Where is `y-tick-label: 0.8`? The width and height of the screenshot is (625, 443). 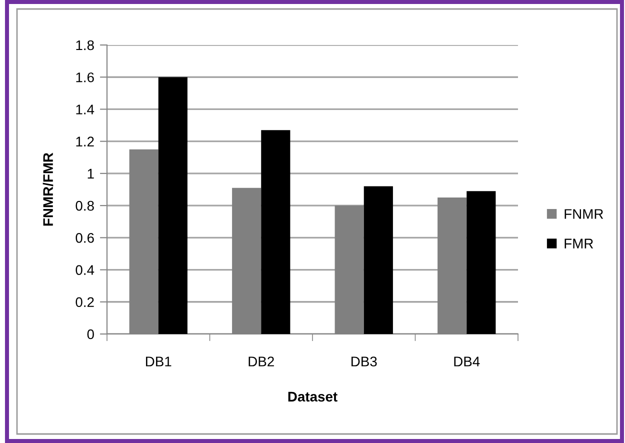 y-tick-label: 0.8 is located at coordinates (85, 205).